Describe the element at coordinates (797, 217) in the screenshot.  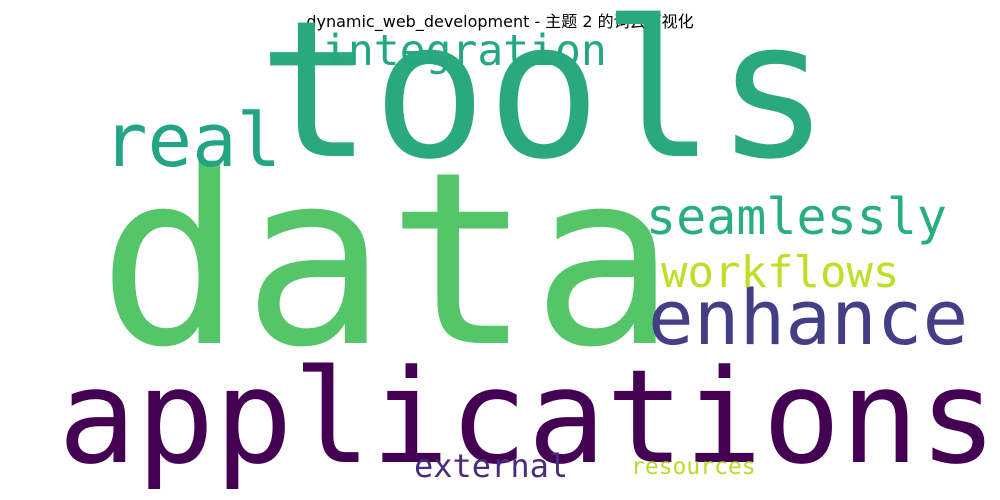
I see `word-seamlessly: seamlessly` at that location.